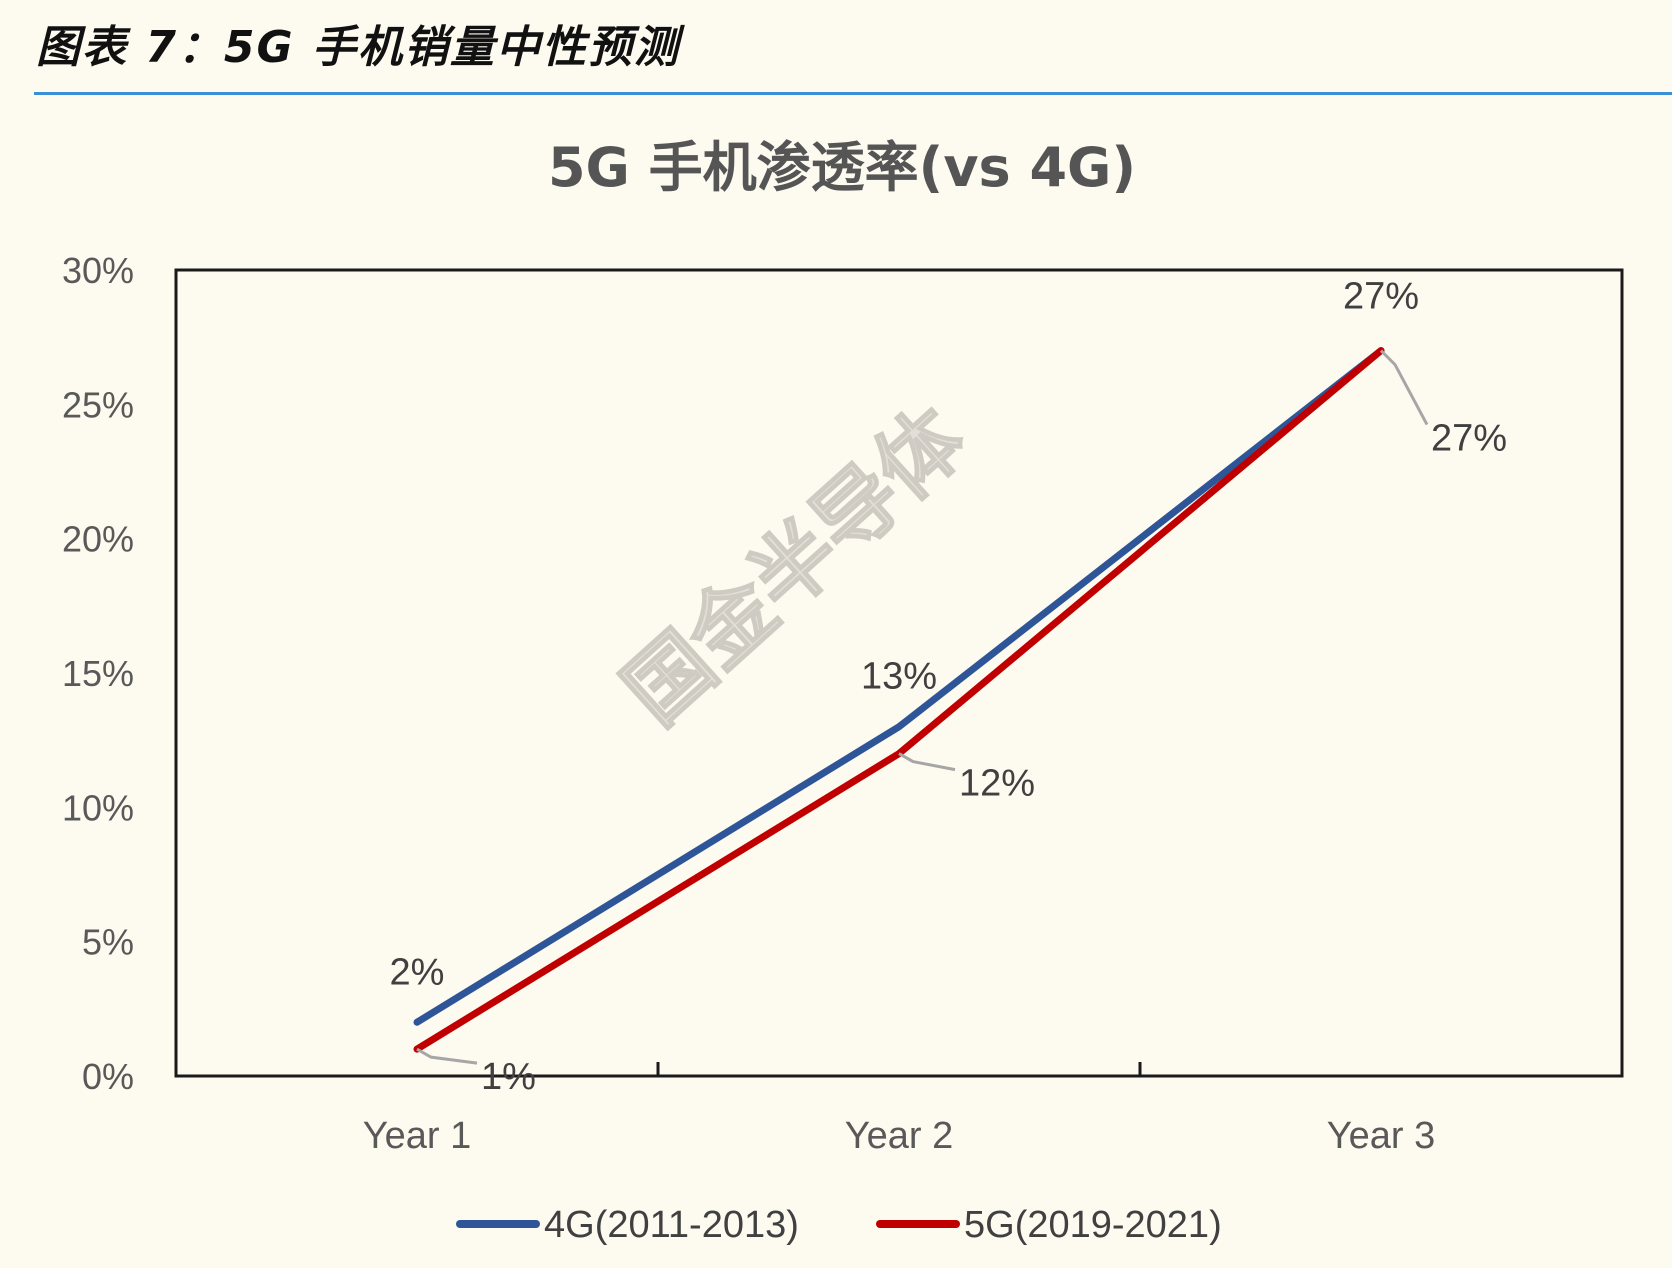 This screenshot has height=1268, width=1672. Describe the element at coordinates (899, 677) in the screenshot. I see `data-label-4g: 13%` at that location.